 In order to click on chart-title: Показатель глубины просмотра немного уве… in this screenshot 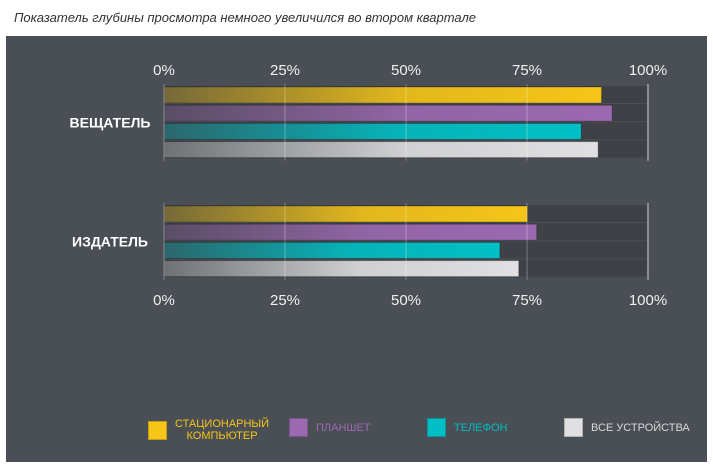, I will do `click(245, 17)`.